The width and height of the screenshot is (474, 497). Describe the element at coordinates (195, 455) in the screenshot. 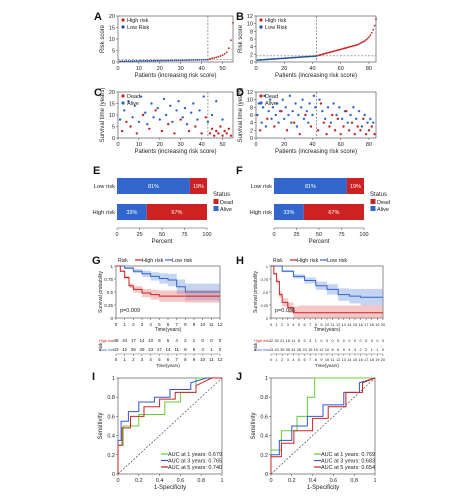

I see `legend-label: AUC at 1 years: 0.679` at that location.